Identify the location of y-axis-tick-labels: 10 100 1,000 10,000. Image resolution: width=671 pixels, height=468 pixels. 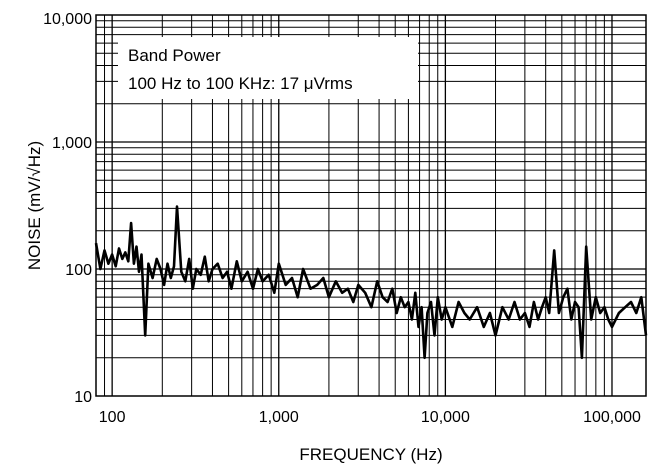
(67, 208).